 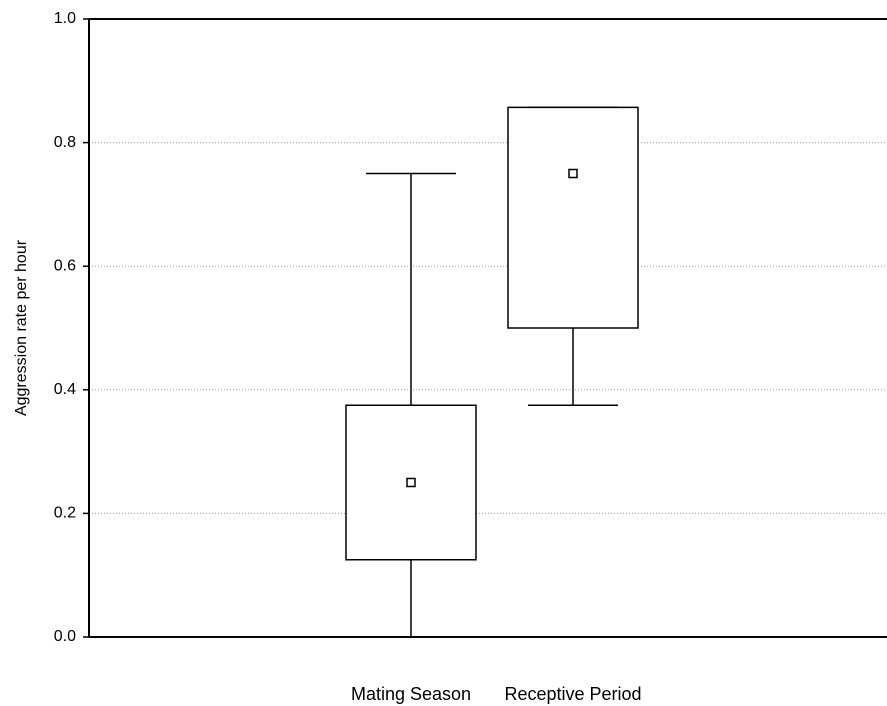 What do you see at coordinates (65, 18) in the screenshot?
I see `y-tick-label: 1.0` at bounding box center [65, 18].